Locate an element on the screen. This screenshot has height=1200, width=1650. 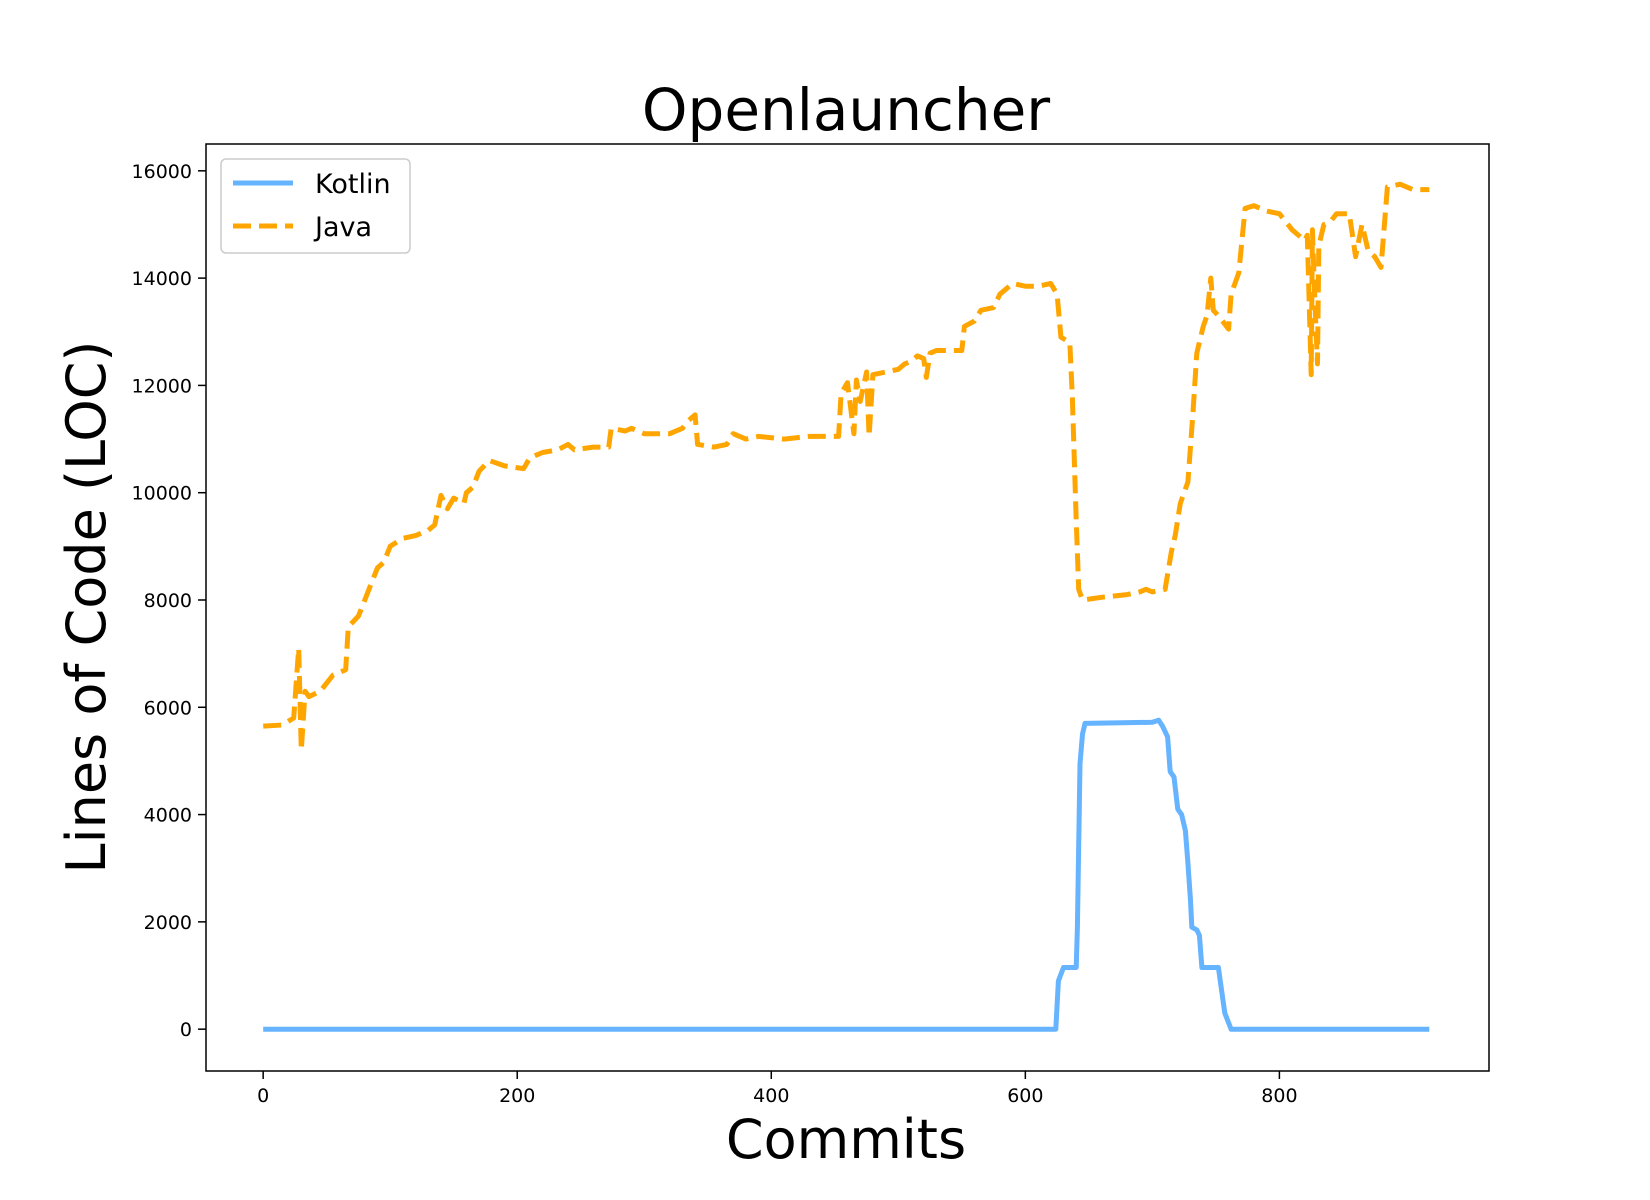
y-tick-label: 4000 is located at coordinates (168, 816).